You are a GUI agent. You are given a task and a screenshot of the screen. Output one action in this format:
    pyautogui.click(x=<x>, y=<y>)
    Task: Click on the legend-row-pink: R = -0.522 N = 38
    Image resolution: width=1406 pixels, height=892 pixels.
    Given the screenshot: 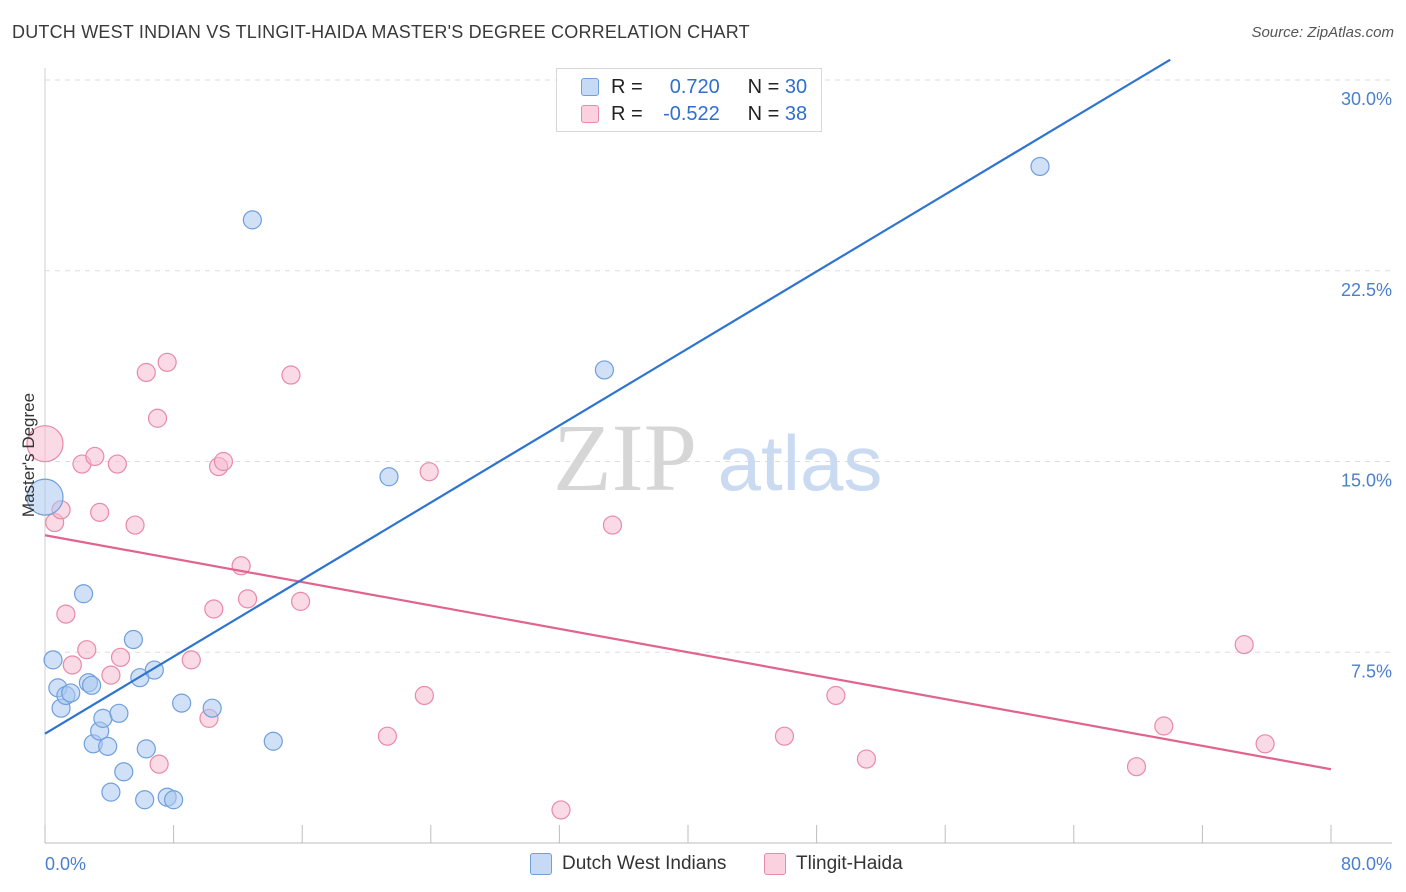 What is the action you would take?
    pyautogui.click(x=682, y=114)
    